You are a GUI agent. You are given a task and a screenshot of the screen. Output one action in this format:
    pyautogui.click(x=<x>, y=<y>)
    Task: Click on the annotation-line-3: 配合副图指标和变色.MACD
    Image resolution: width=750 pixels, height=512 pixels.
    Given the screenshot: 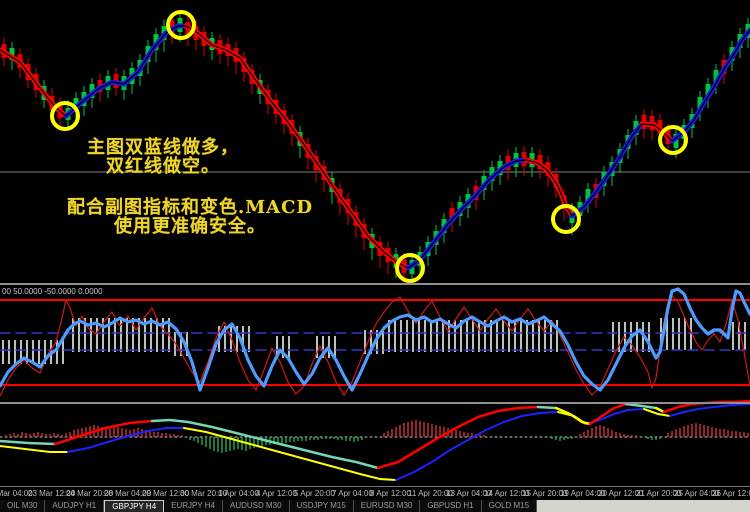 What is the action you would take?
    pyautogui.click(x=190, y=207)
    